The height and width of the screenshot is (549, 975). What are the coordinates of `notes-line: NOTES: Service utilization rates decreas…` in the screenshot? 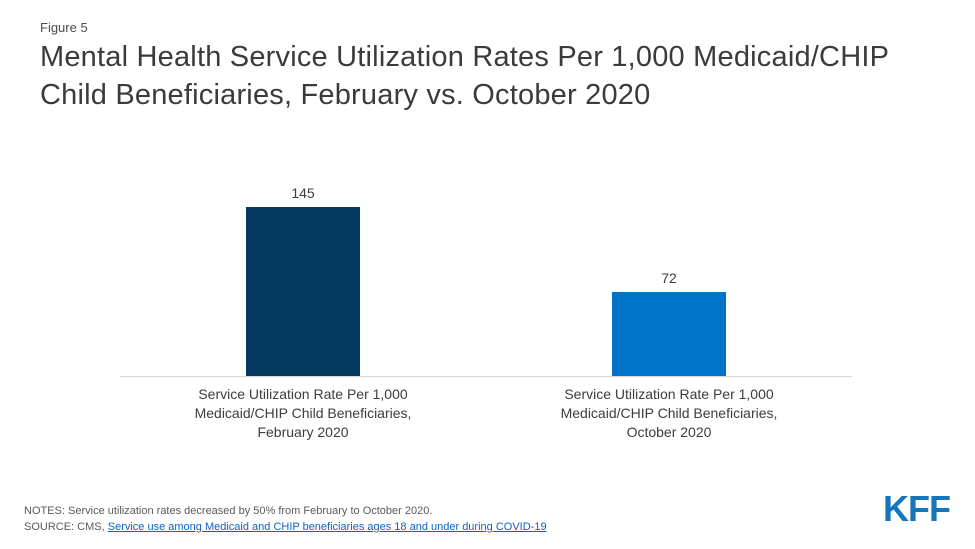 It's located at (228, 511).